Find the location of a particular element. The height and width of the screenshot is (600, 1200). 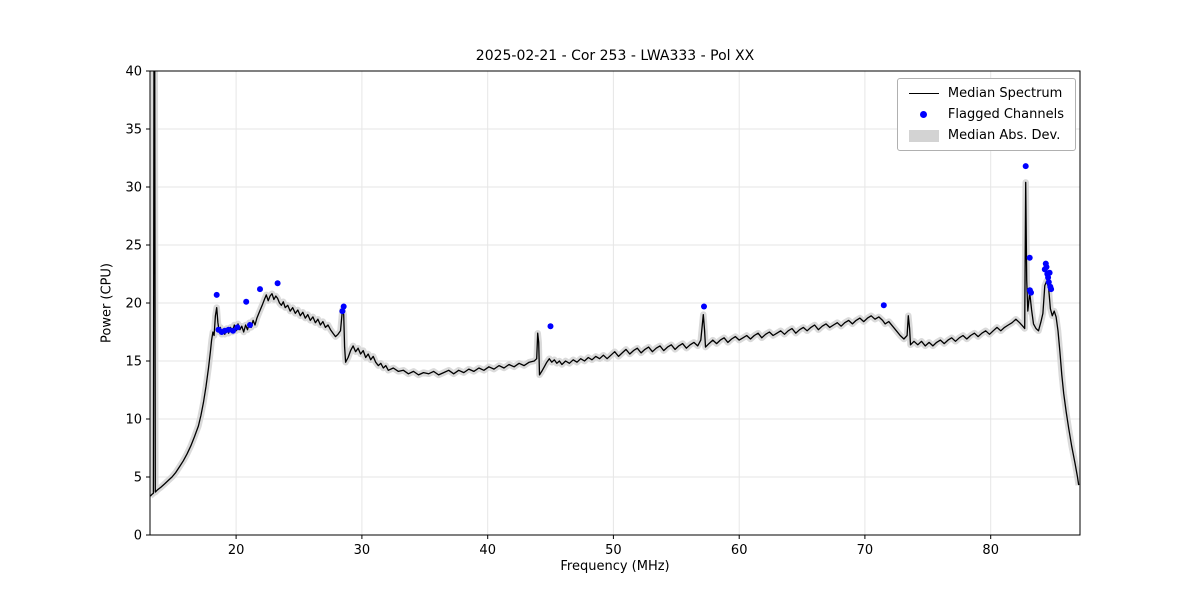

y-tick-label: 20 is located at coordinates (133, 304).